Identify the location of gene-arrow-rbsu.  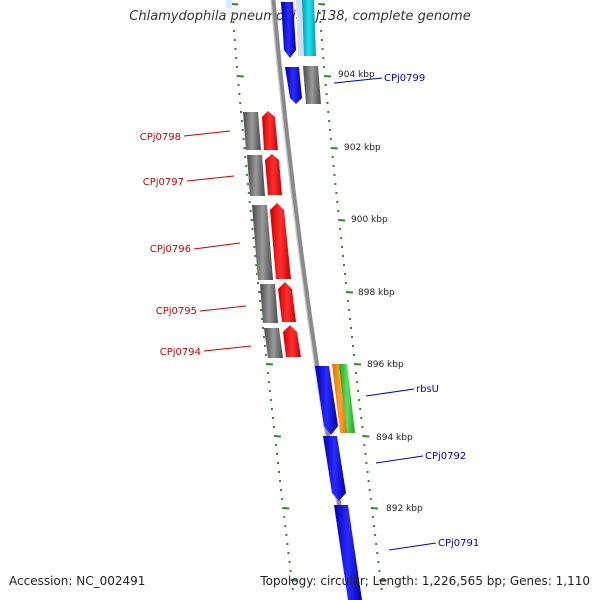
(347, 398).